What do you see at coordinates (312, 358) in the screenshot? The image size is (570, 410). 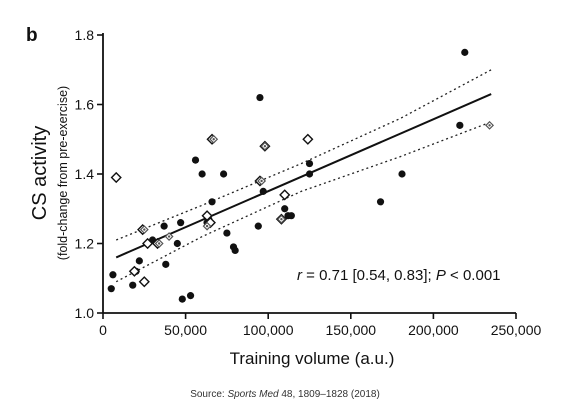 I see `x-axis-title: Training volume (a.u.)` at bounding box center [312, 358].